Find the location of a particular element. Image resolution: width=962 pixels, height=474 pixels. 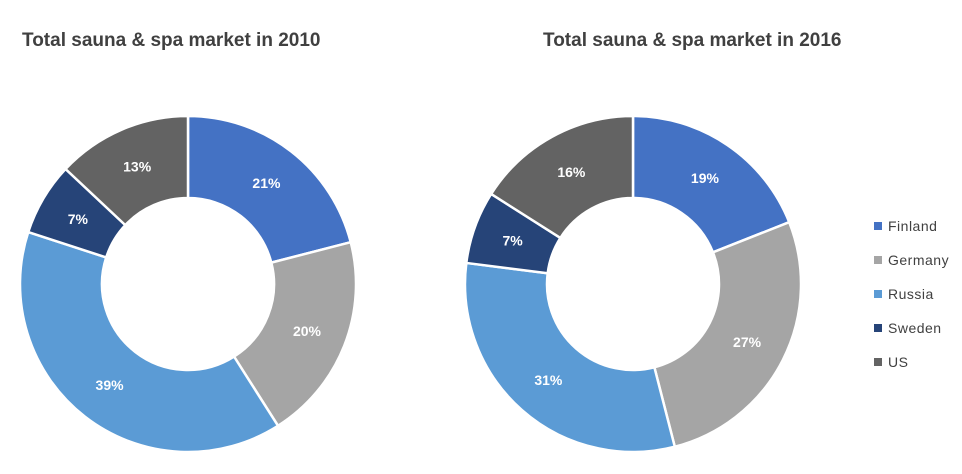

legend-label-russia: Russia is located at coordinates (911, 294).